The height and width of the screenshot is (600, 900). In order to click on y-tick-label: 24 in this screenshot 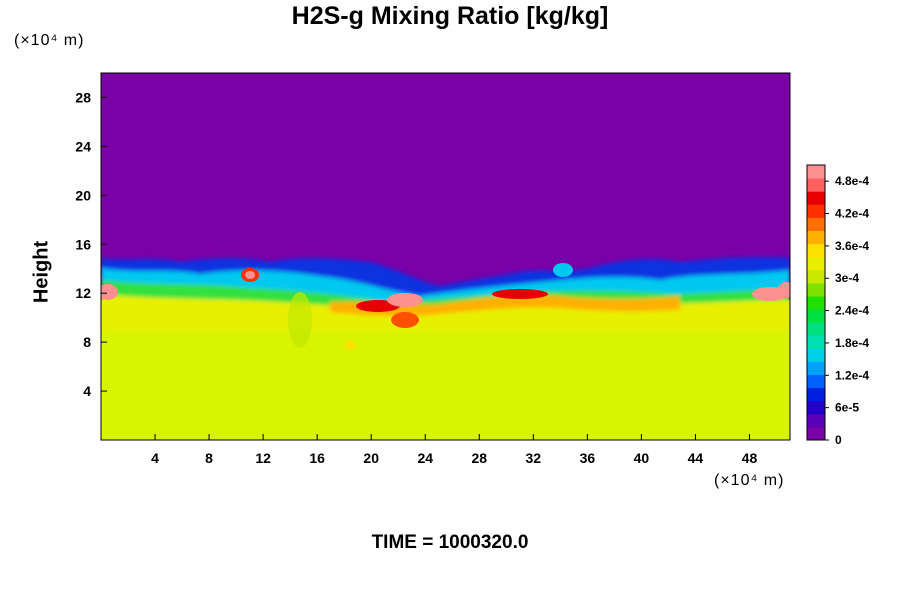, I will do `click(83, 146)`.